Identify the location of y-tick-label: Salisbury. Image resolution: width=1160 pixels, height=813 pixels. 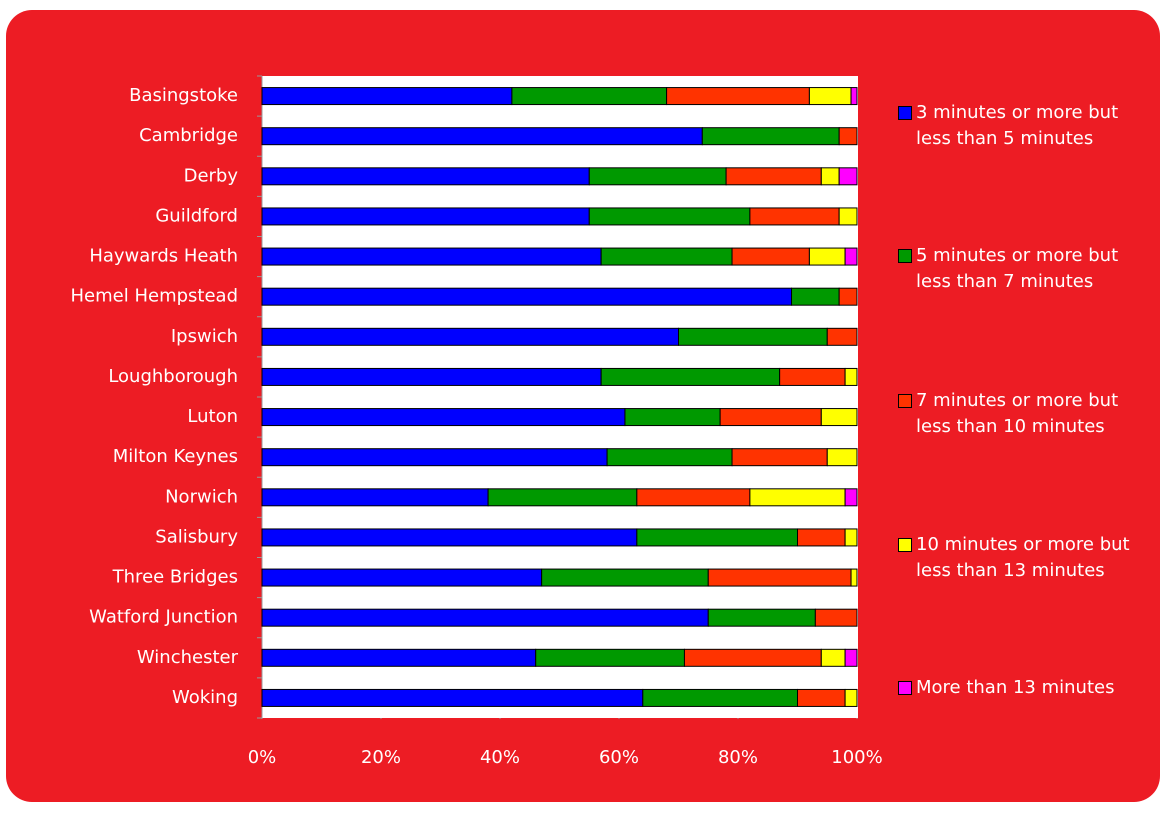
(196, 536).